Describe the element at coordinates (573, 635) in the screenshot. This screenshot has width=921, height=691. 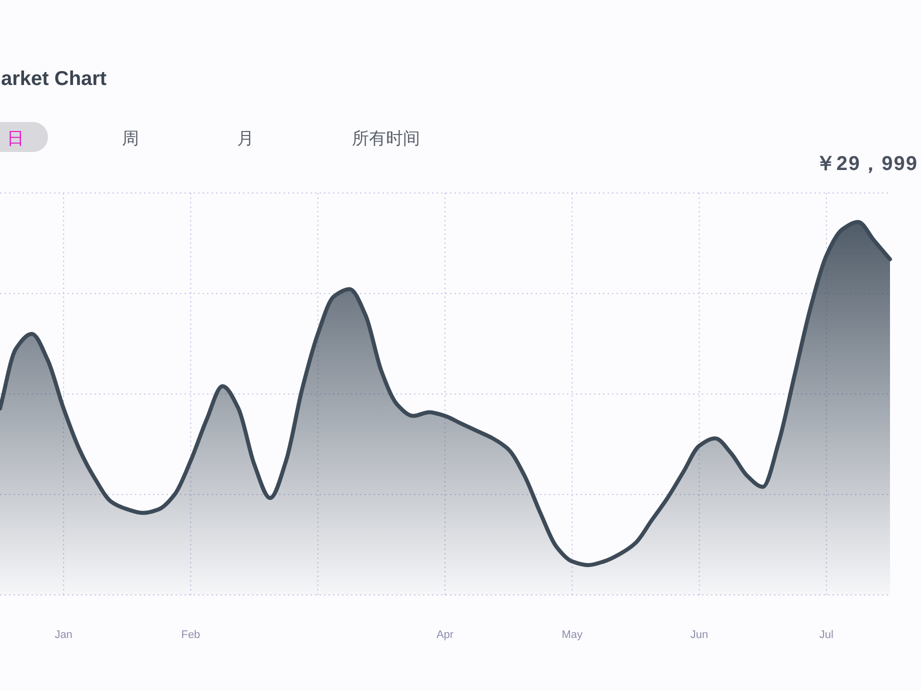
I see `x-tick-label: May` at that location.